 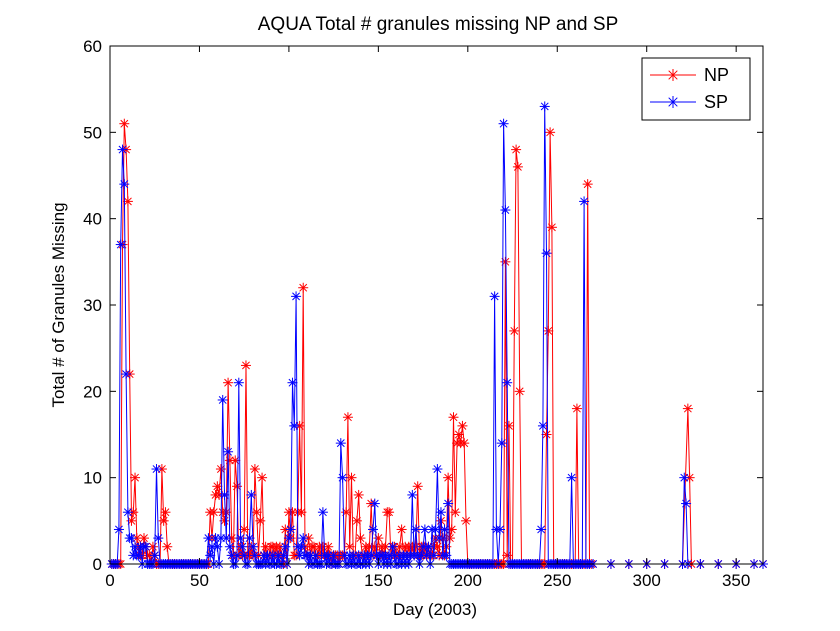 What do you see at coordinates (92, 391) in the screenshot?
I see `y-tick-label: 20` at bounding box center [92, 391].